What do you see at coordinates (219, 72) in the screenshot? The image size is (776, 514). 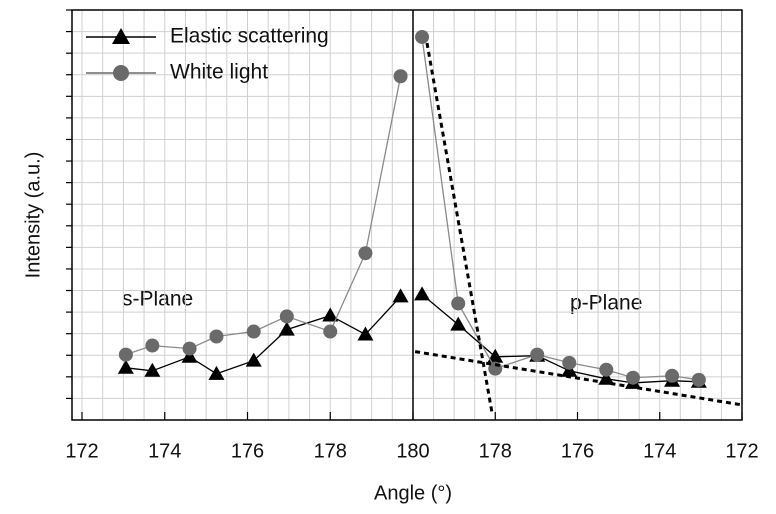 I see `legend-label: White light` at bounding box center [219, 72].